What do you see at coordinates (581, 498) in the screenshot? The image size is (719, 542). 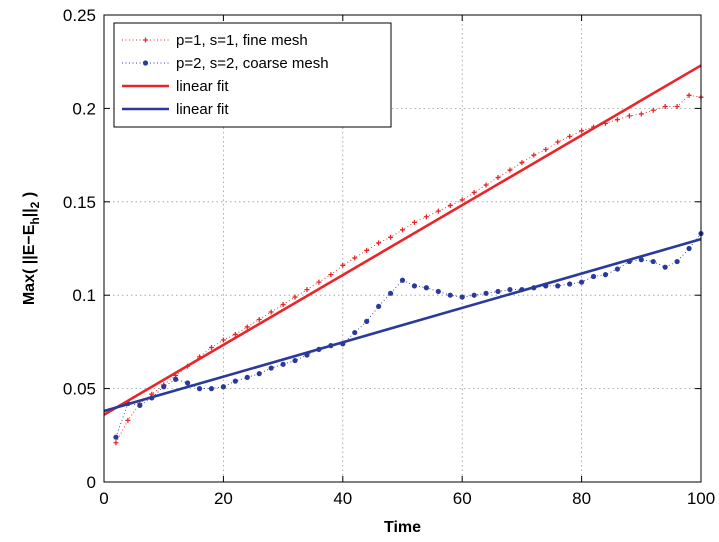 I see `x-tick-label: 80` at bounding box center [581, 498].